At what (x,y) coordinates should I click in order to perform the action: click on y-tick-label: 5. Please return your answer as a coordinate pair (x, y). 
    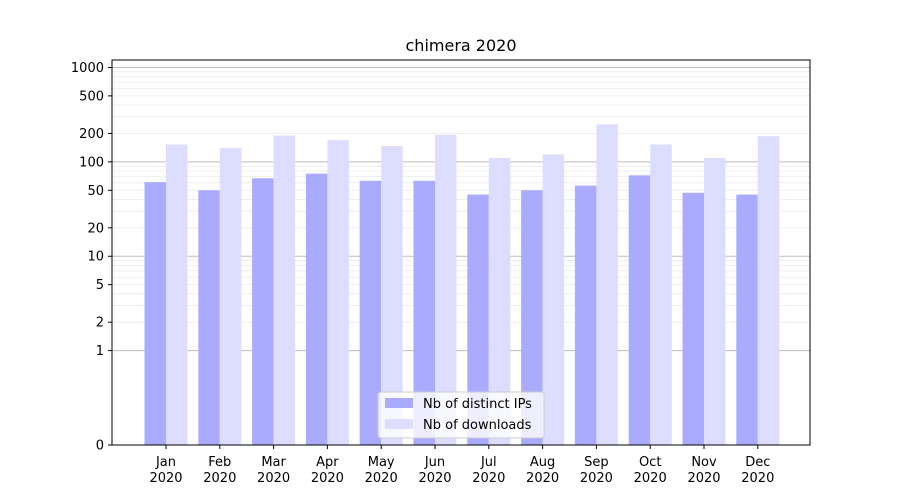
    Looking at the image, I should click on (100, 285).